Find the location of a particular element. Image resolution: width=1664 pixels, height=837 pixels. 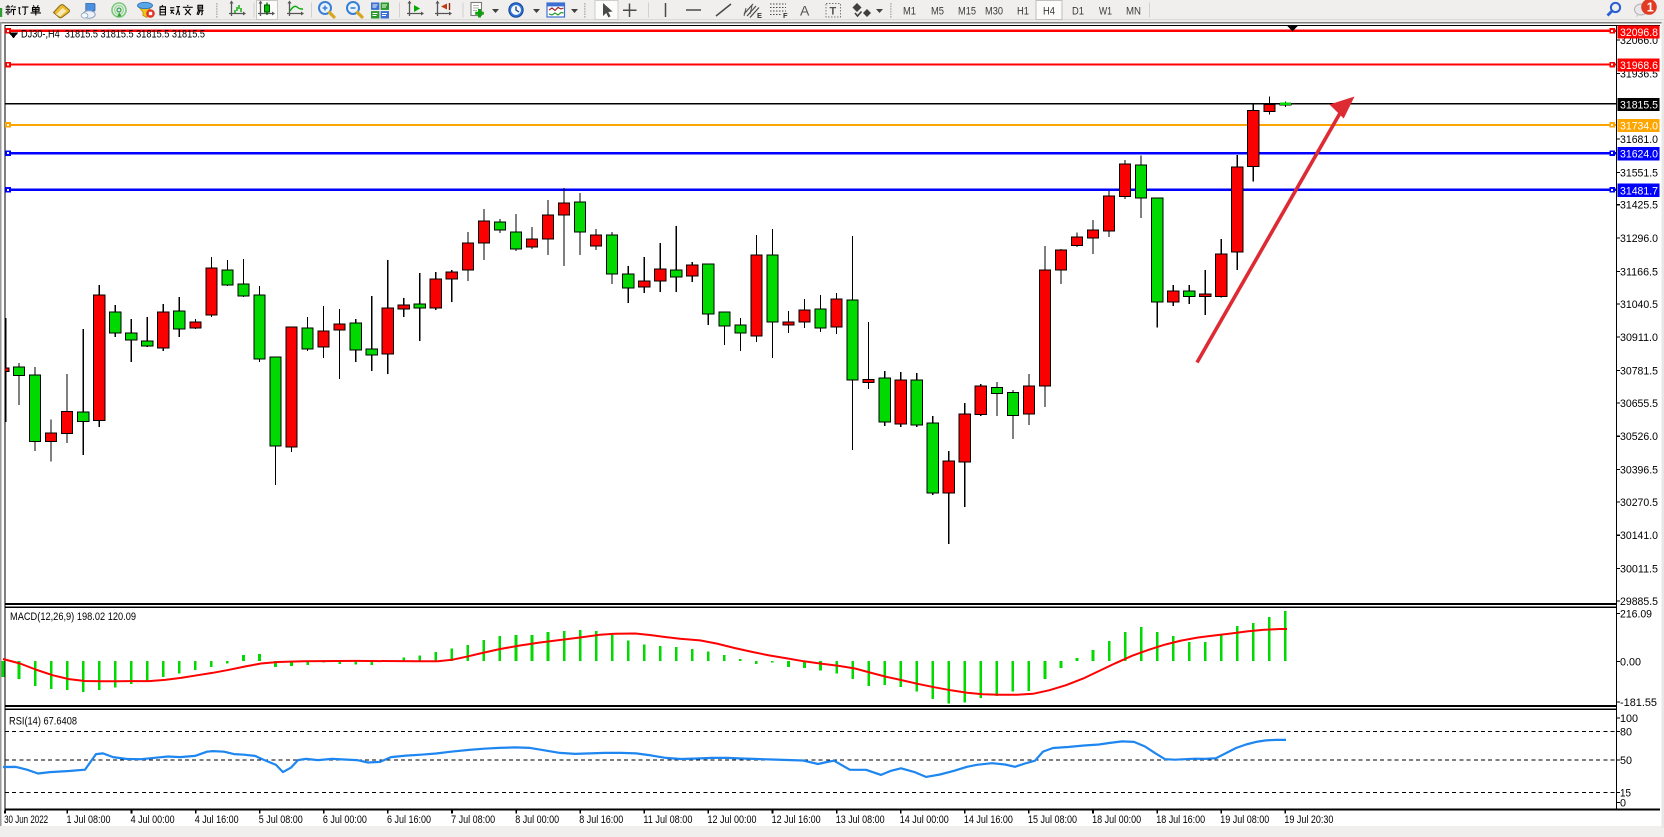

svg-text: 216.09 is located at coordinates (1636, 614).